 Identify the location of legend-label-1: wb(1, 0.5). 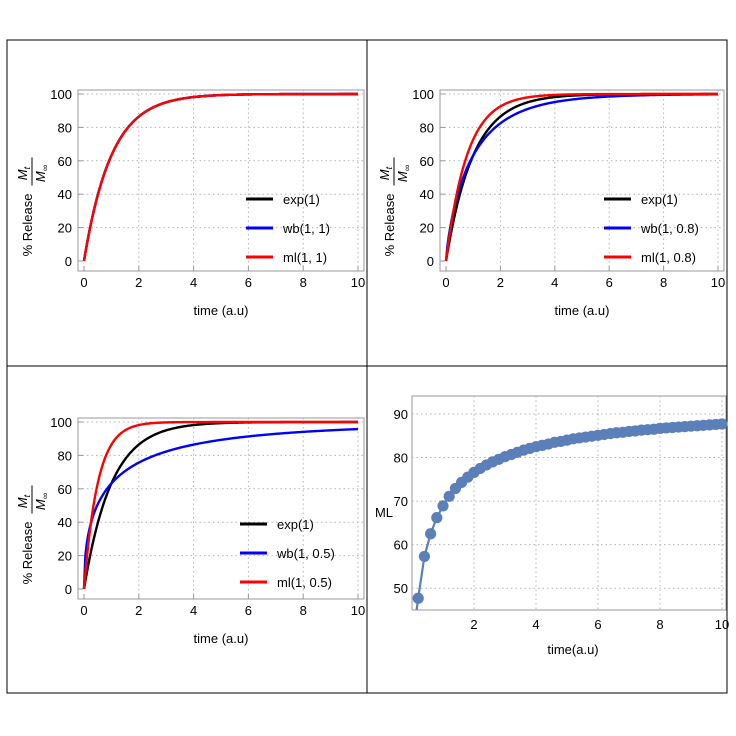
(305, 553).